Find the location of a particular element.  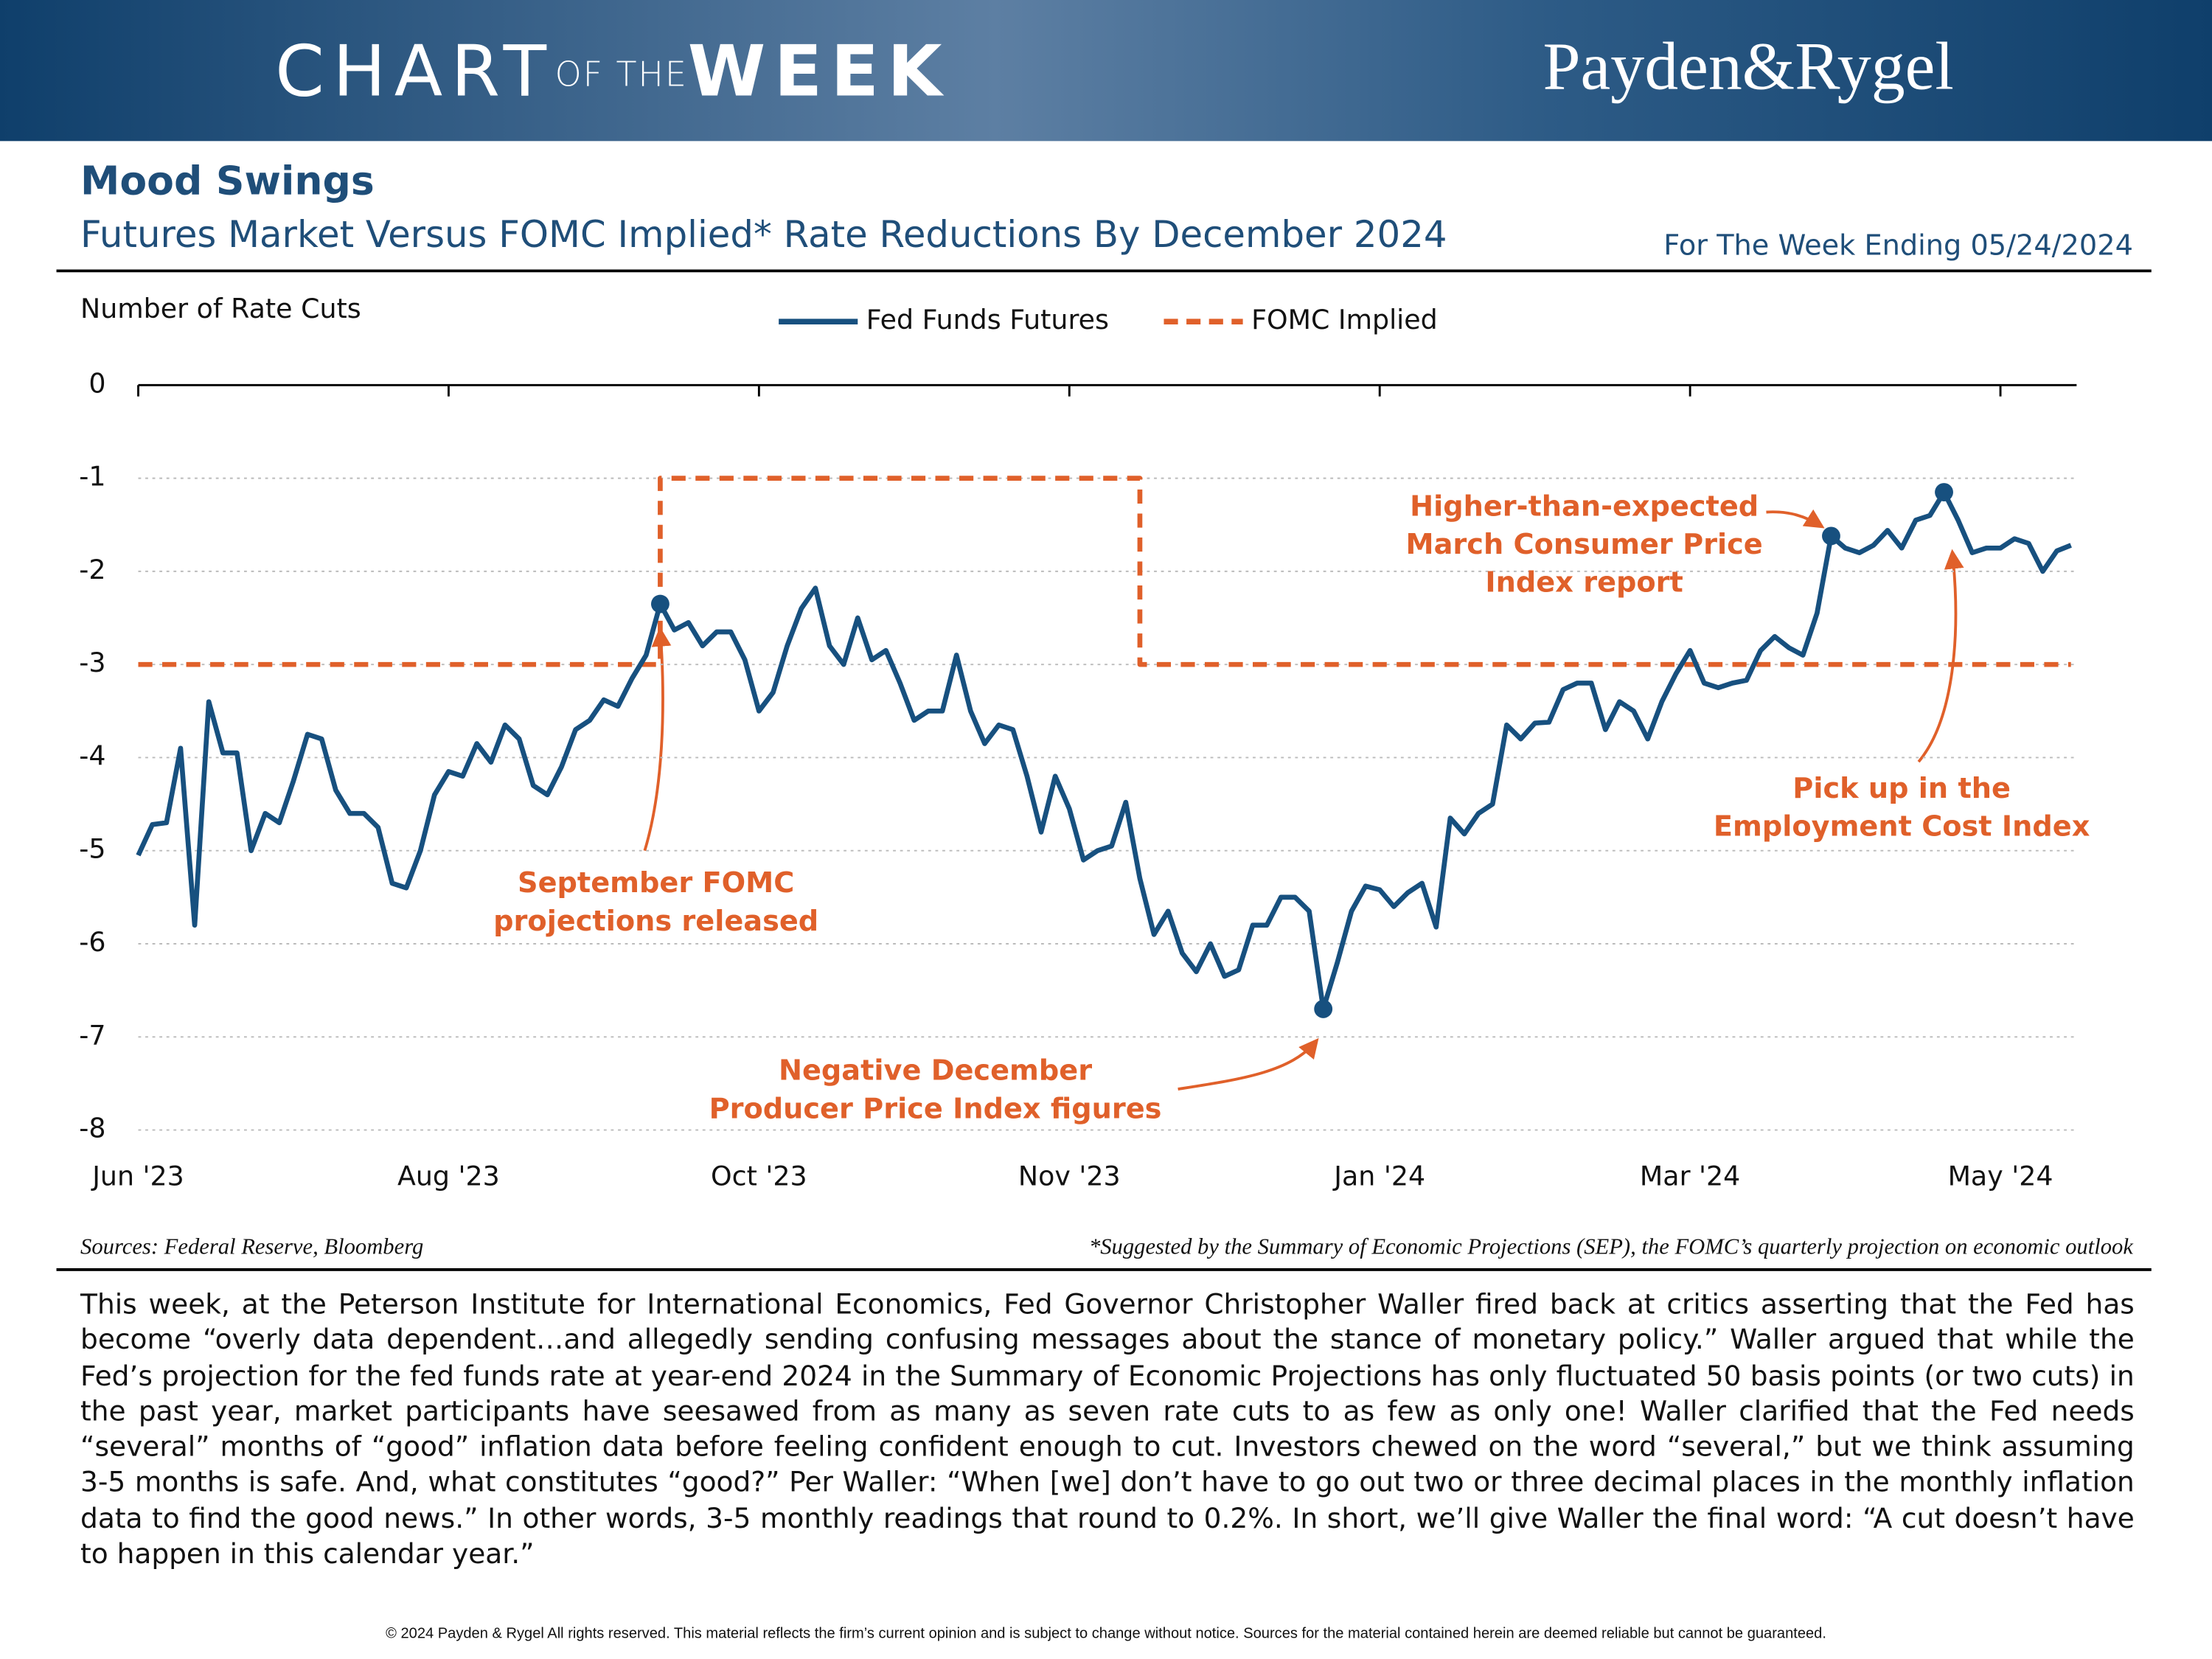

source: Sources: Federal Reserve, Bloomberg is located at coordinates (251, 1246).